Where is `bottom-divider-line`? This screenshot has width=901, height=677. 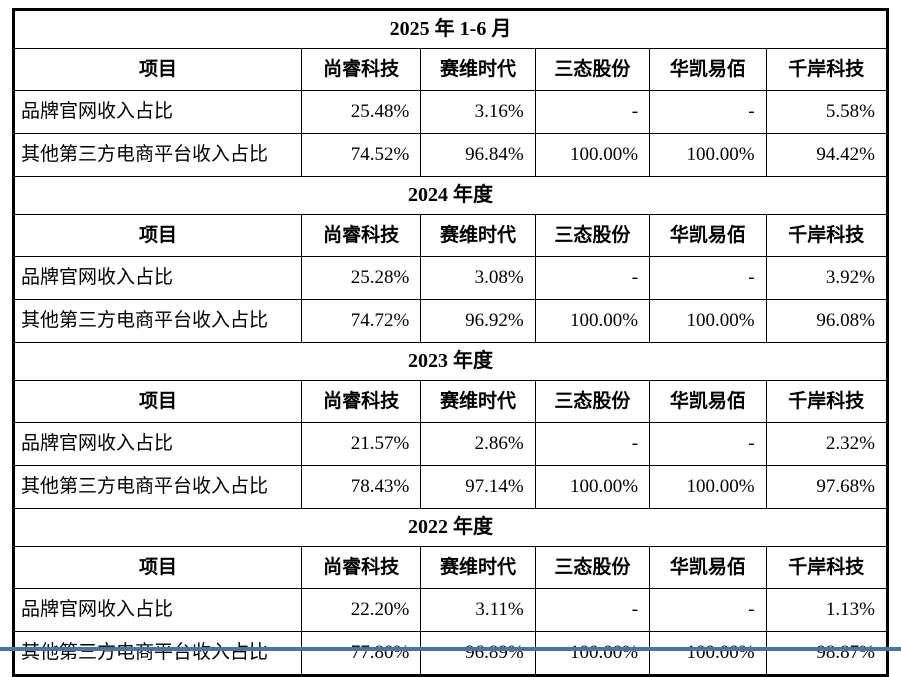 bottom-divider-line is located at coordinates (450, 649).